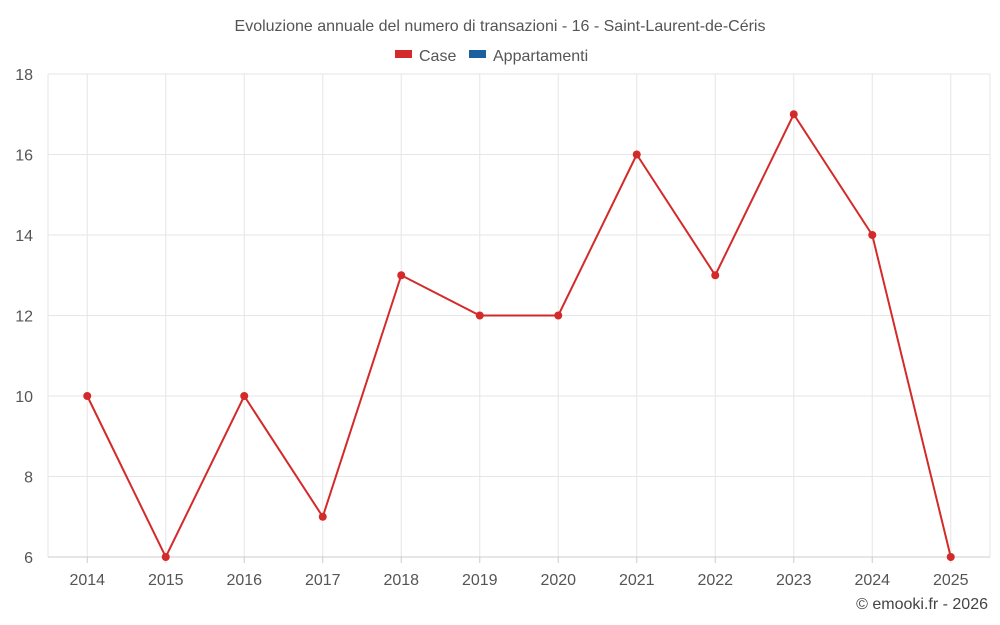  Describe the element at coordinates (477, 54) in the screenshot. I see `legend-swatch-appartamenti` at that location.